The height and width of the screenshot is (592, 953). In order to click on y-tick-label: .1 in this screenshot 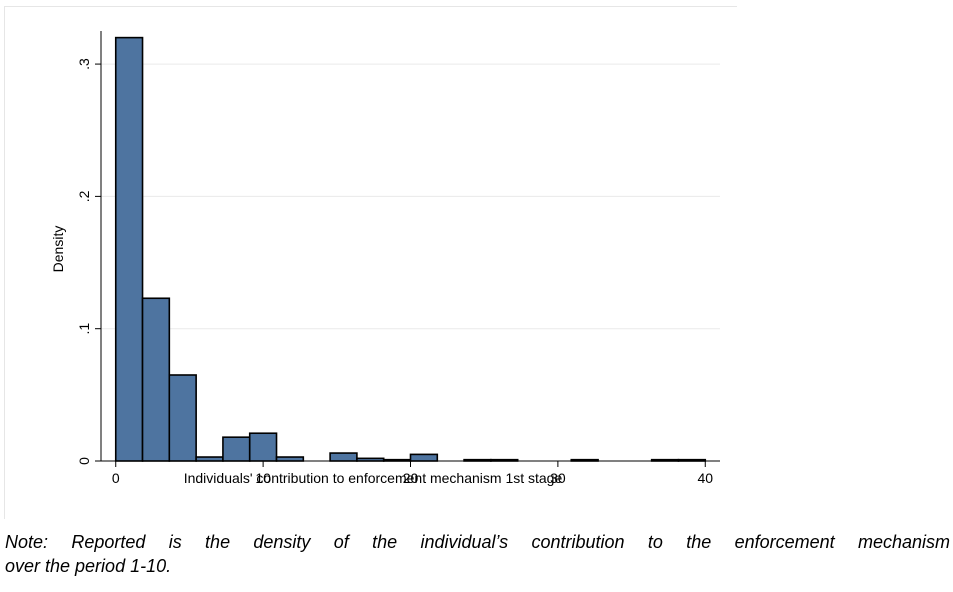, I will do `click(84, 329)`.